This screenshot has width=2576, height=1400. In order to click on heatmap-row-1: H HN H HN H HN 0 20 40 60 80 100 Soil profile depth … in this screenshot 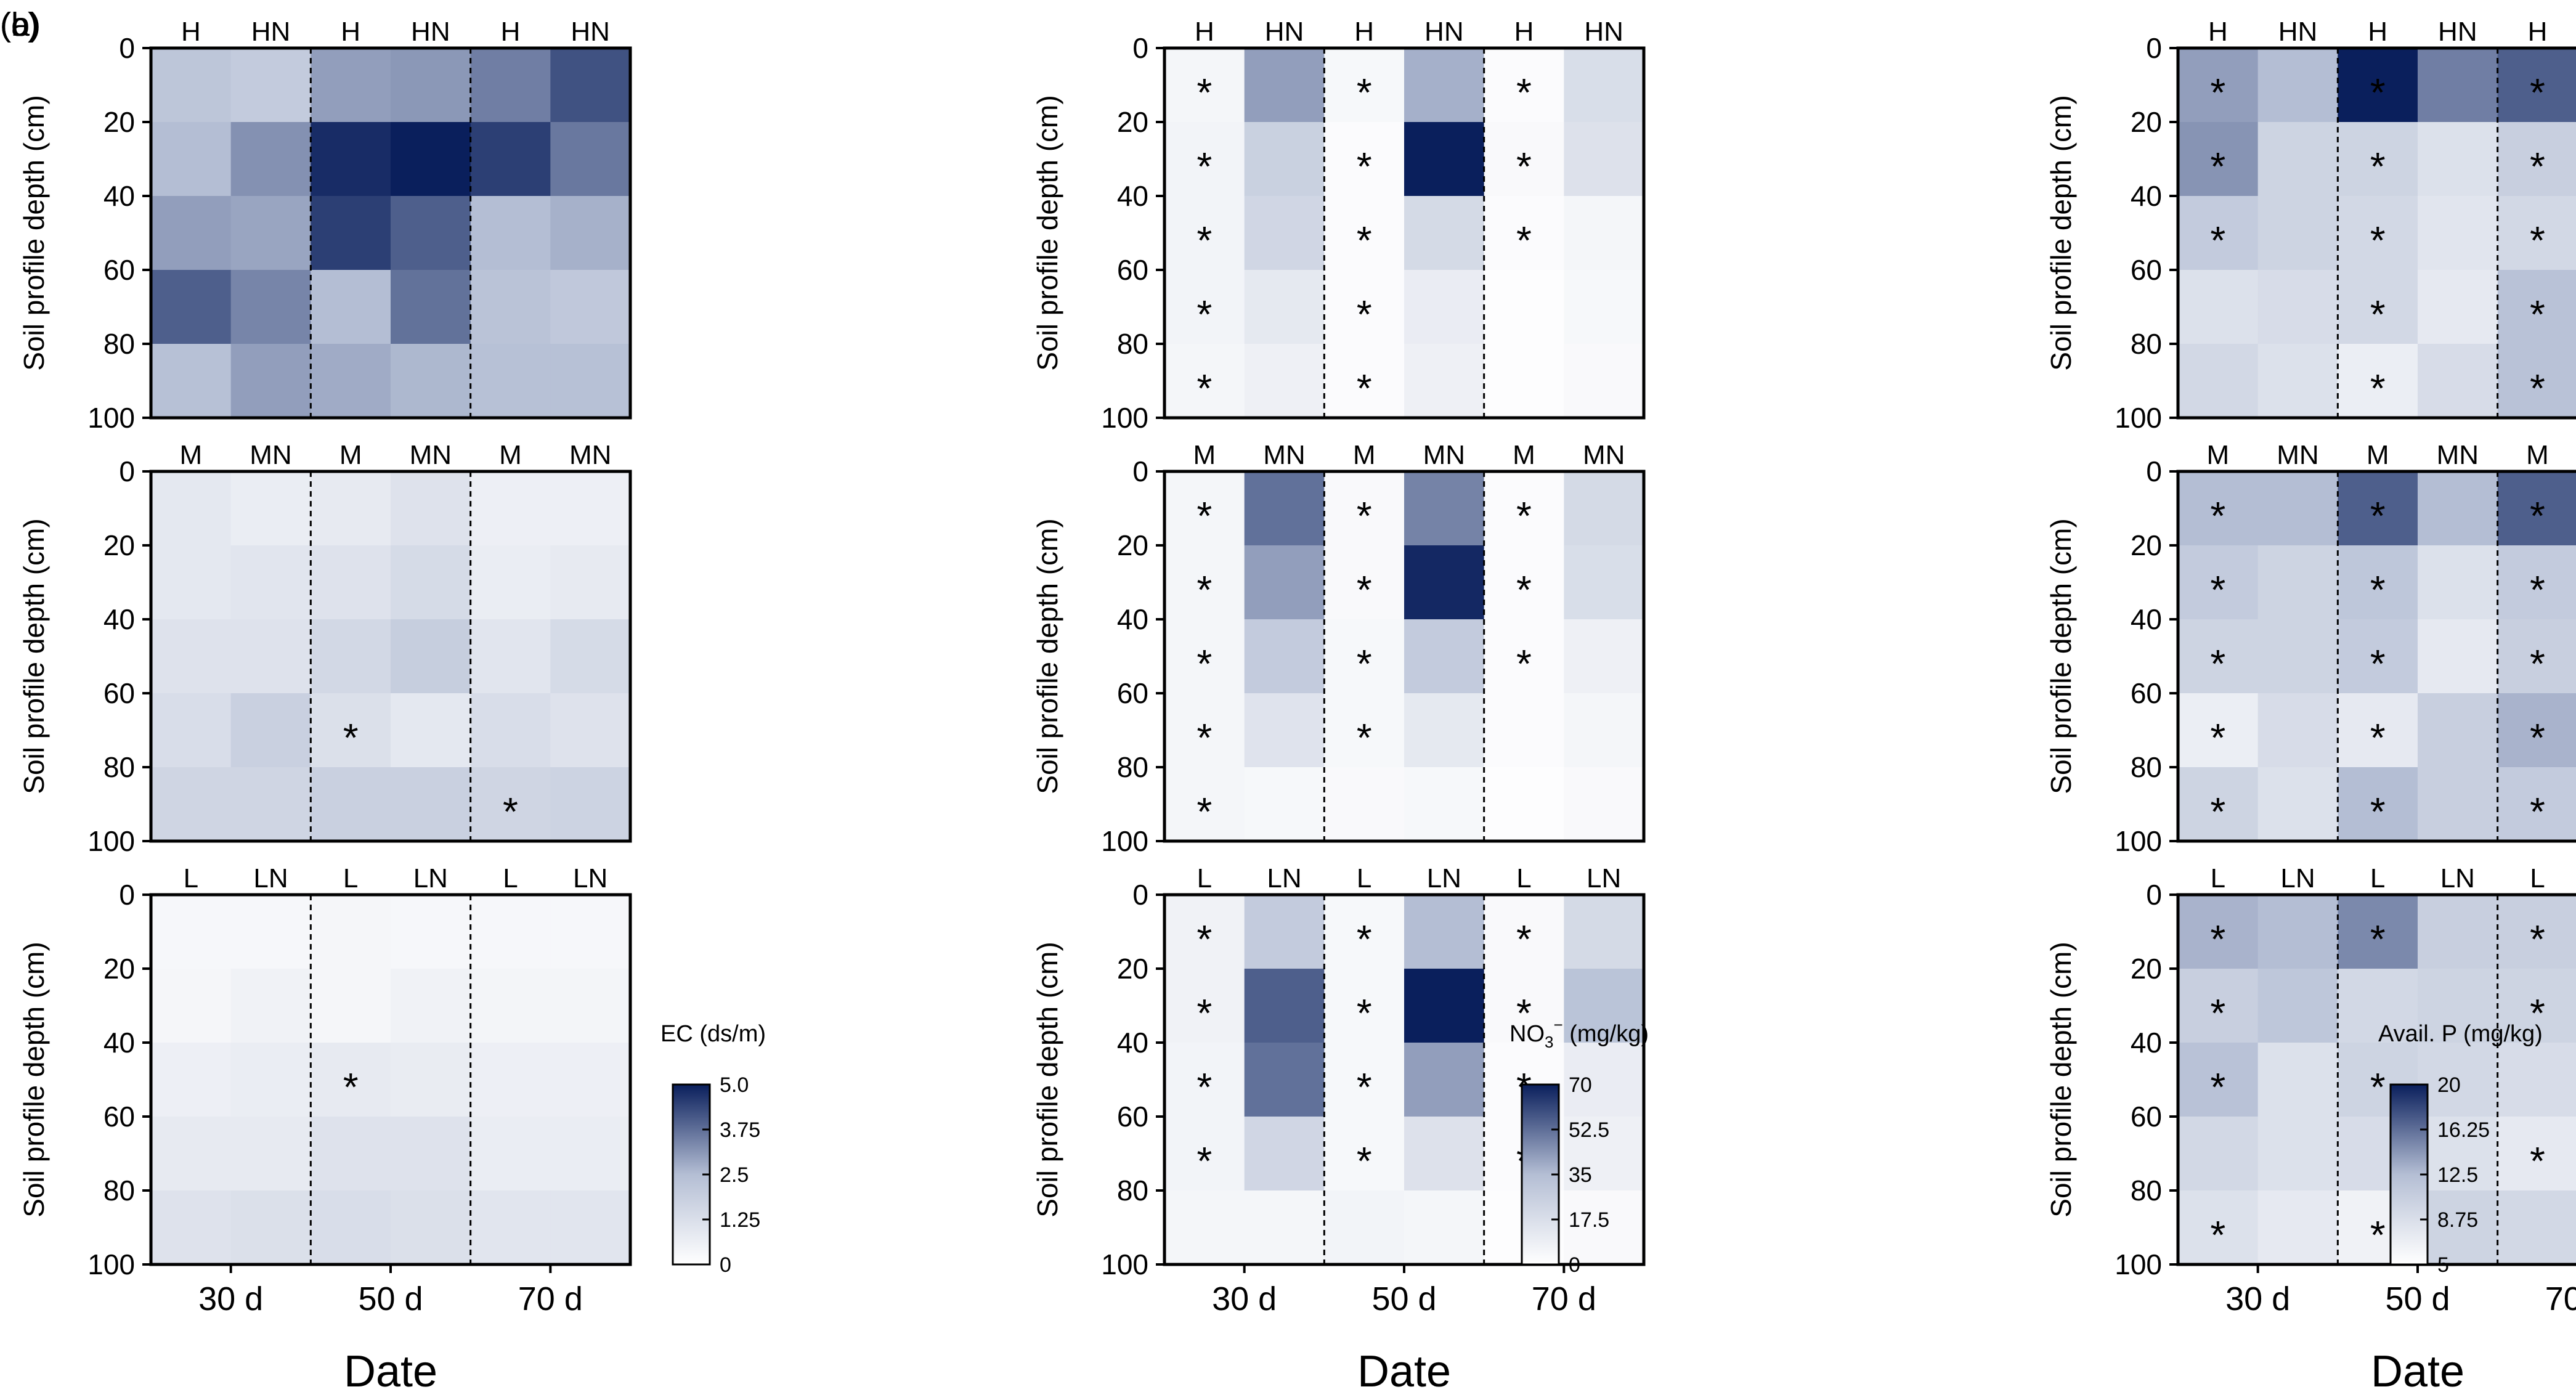, I will do `click(325, 225)`.